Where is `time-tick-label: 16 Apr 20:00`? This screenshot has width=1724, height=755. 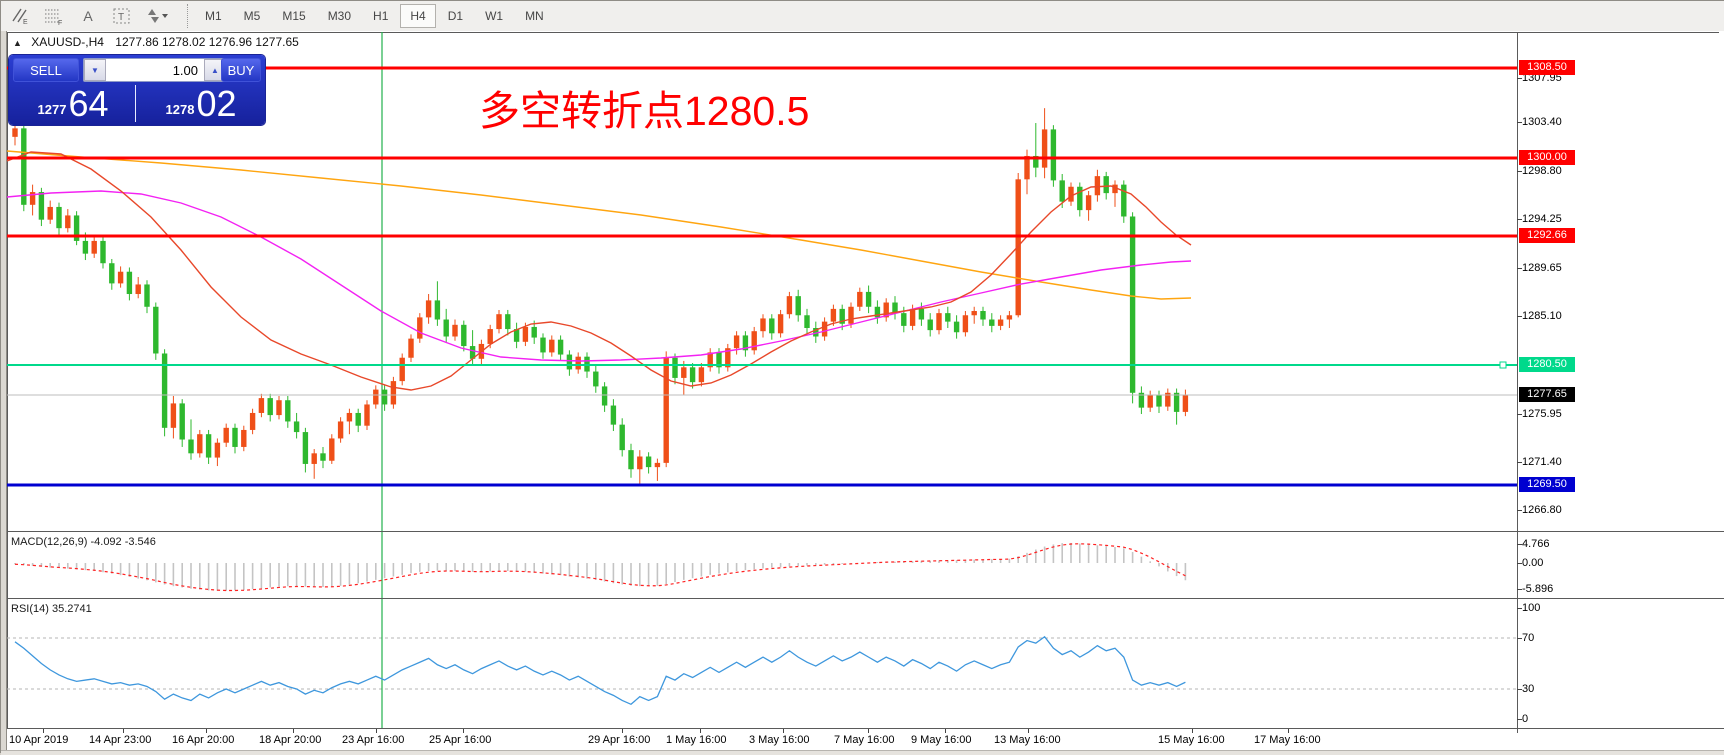
time-tick-label: 16 Apr 20:00 is located at coordinates (203, 740).